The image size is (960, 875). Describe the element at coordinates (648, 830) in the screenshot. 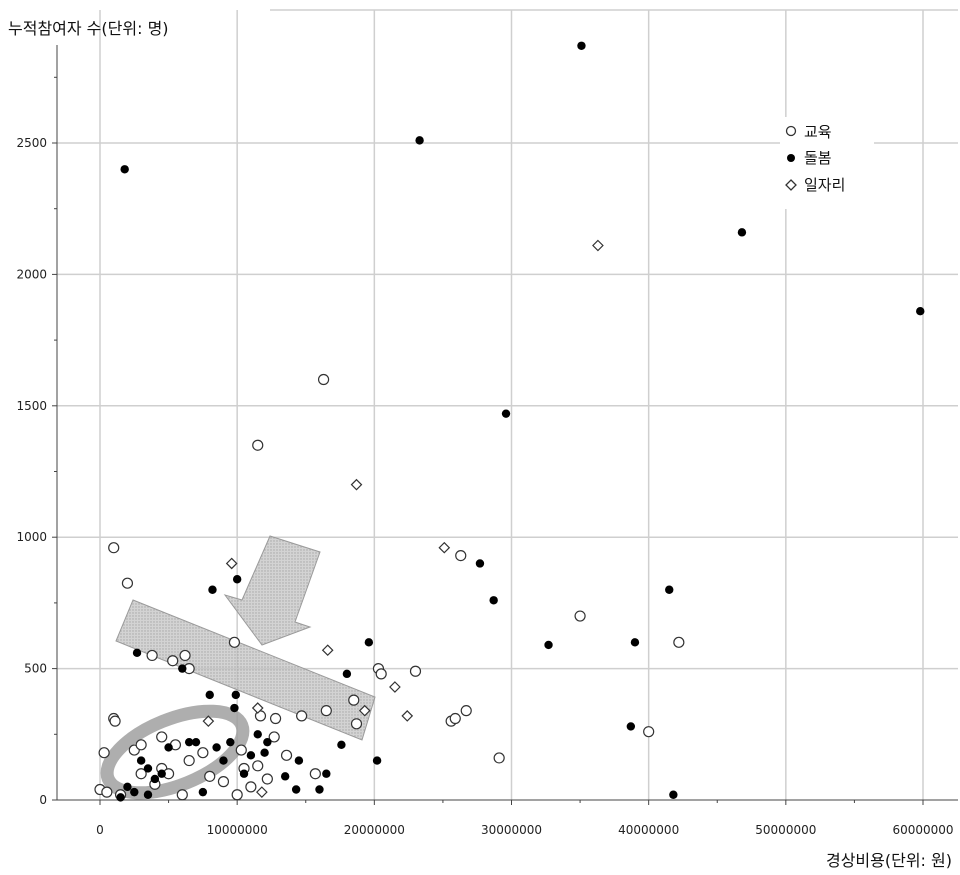

I see `x-tick-label: 40000000` at that location.